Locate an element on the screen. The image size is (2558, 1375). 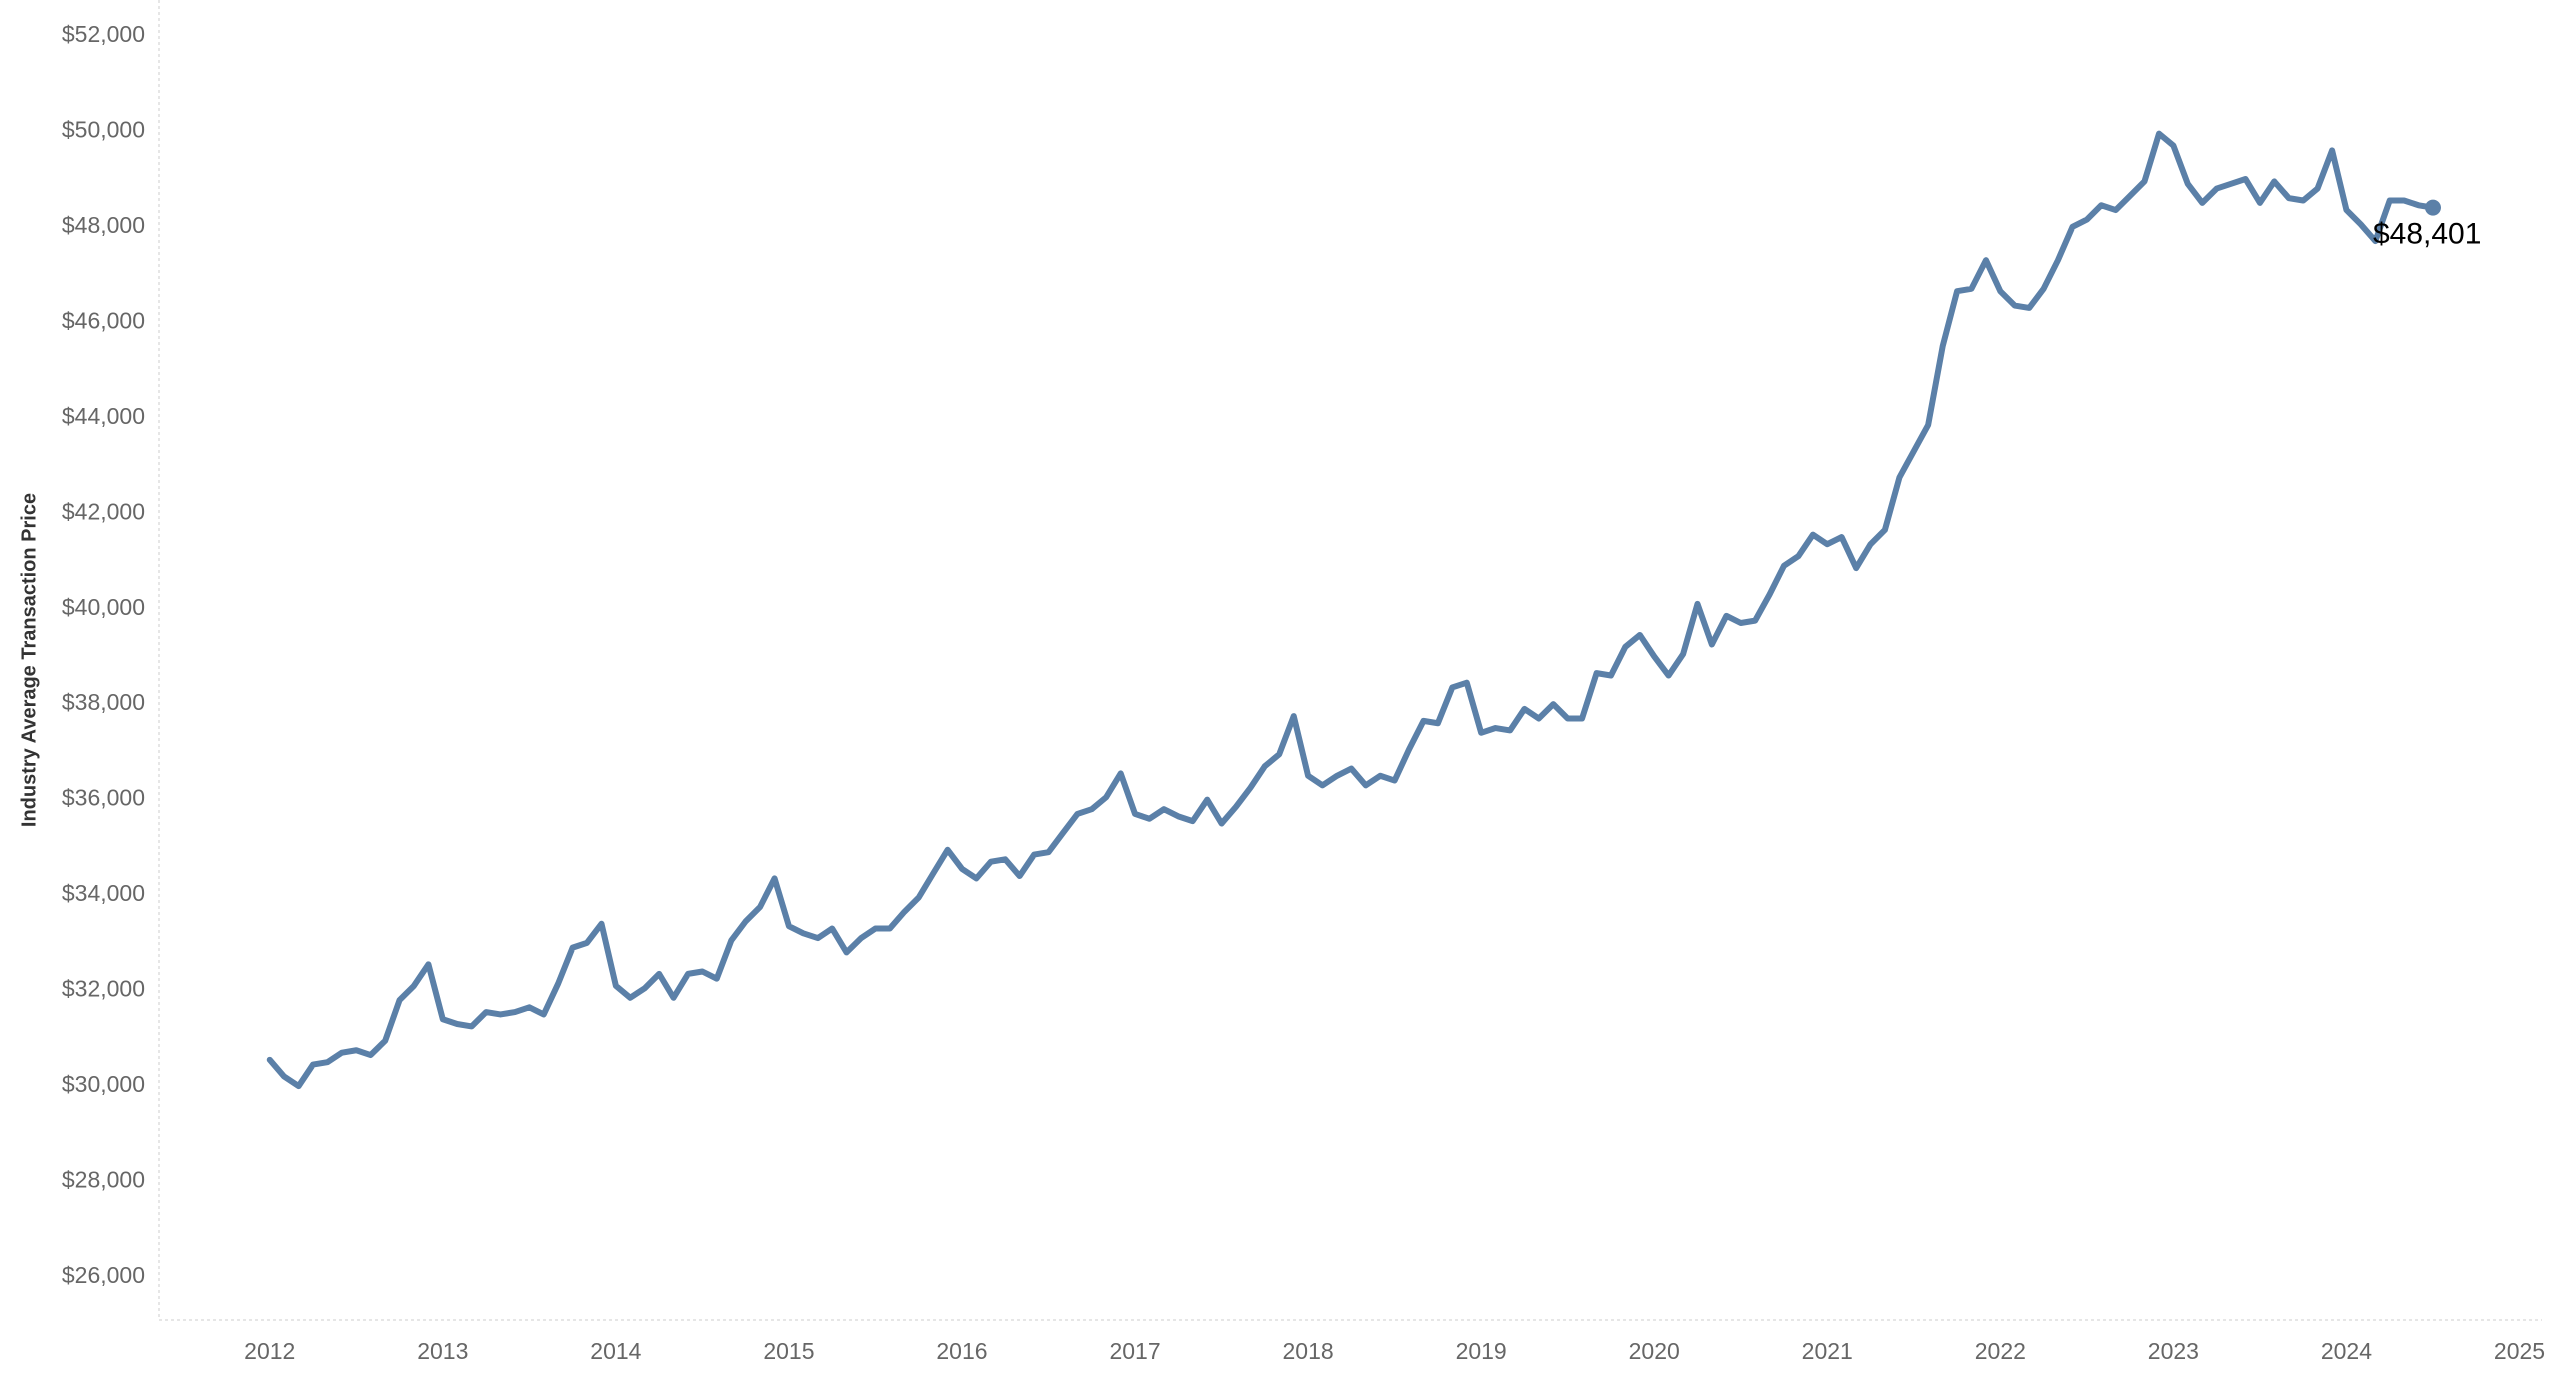
y-tick-label: $52,000 is located at coordinates (103, 34).